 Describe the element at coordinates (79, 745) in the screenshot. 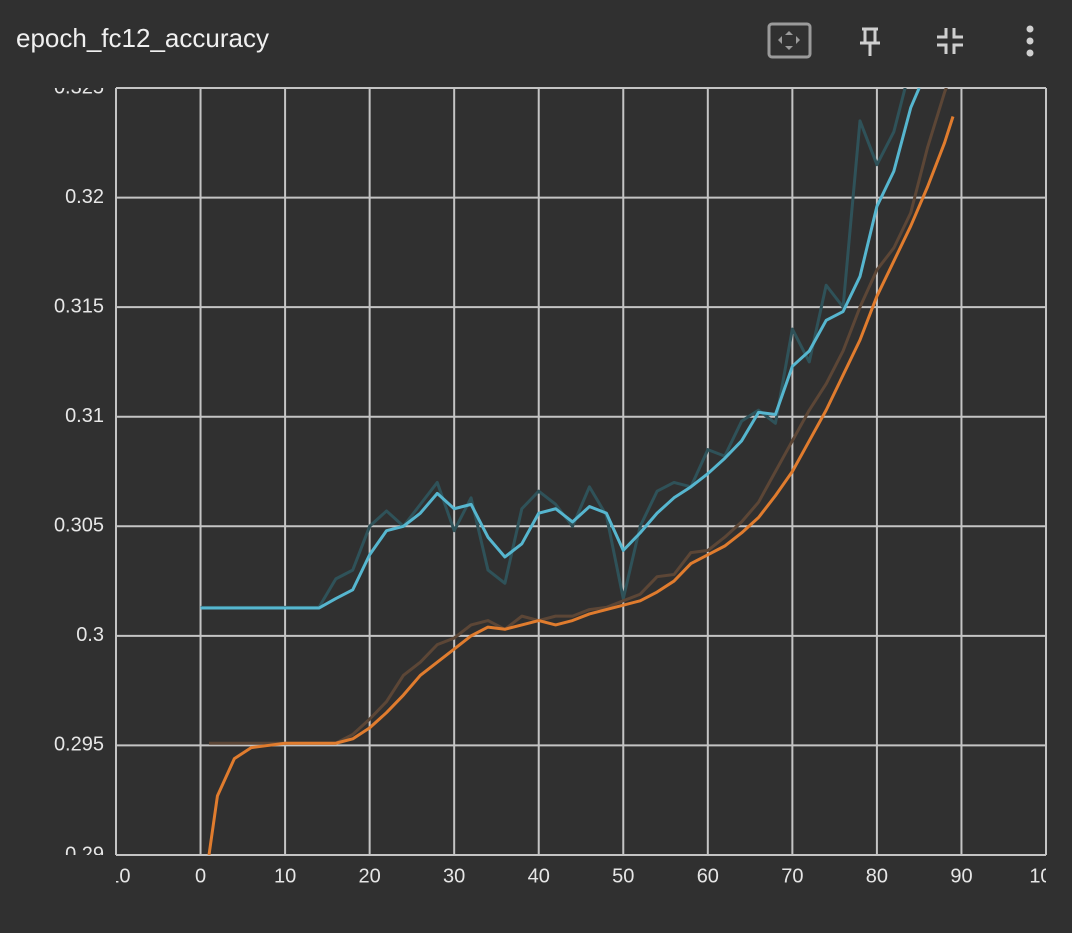

I see `y-tick-label: 0.295` at that location.